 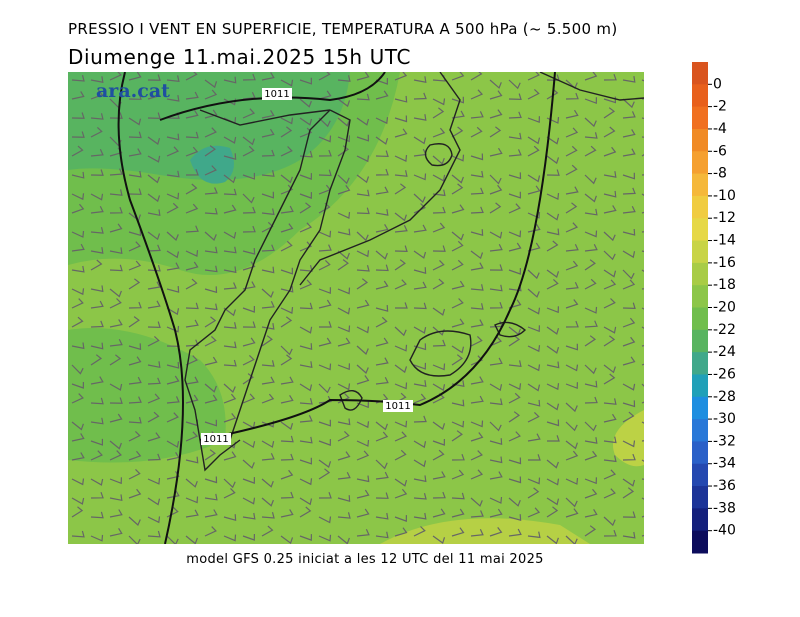 I want to click on field-zone, so click(x=628, y=438).